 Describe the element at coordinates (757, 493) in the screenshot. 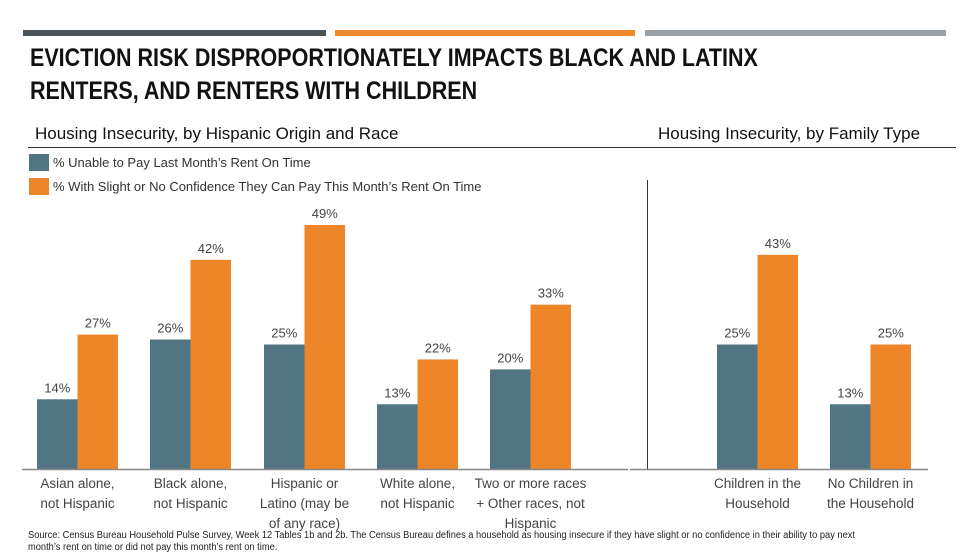

I see `category-label: Children in the Household` at that location.